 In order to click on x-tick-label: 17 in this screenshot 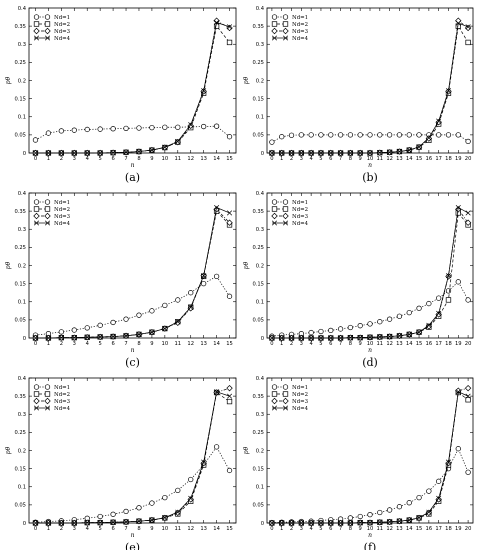, I will do `click(438, 529)`.